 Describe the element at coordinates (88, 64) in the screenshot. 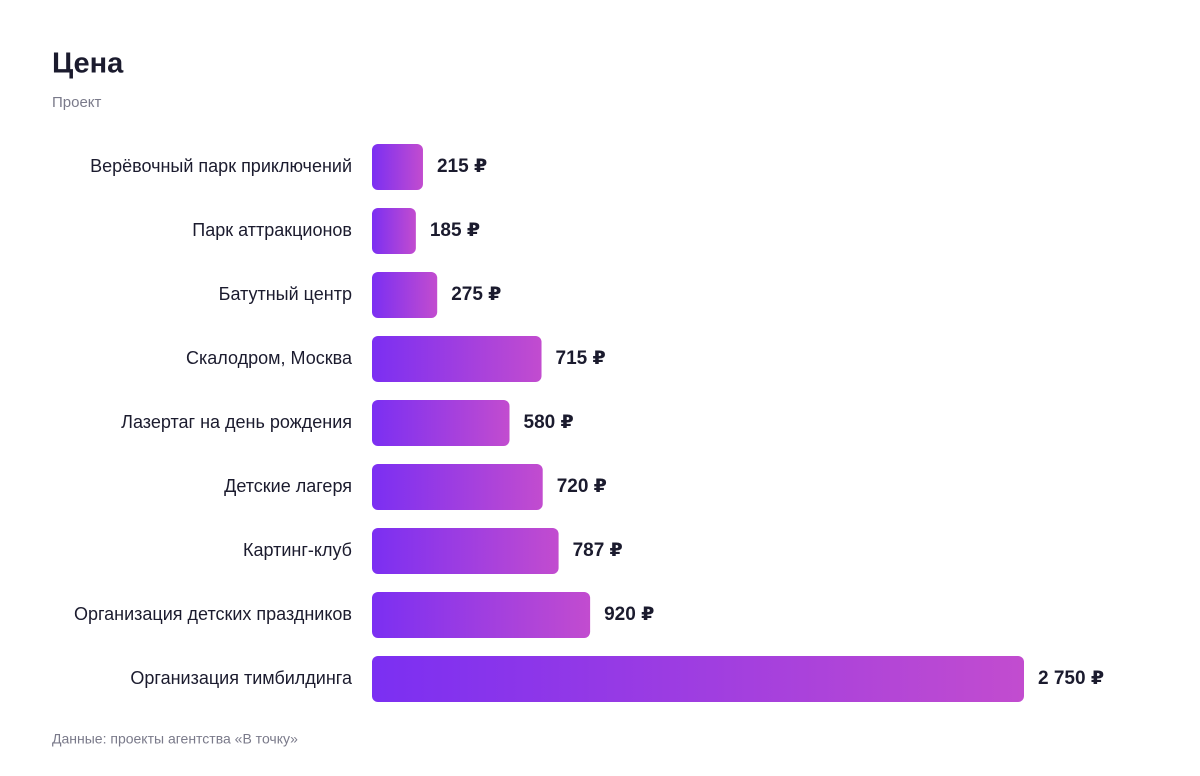

I see `chart-title: Цена` at that location.